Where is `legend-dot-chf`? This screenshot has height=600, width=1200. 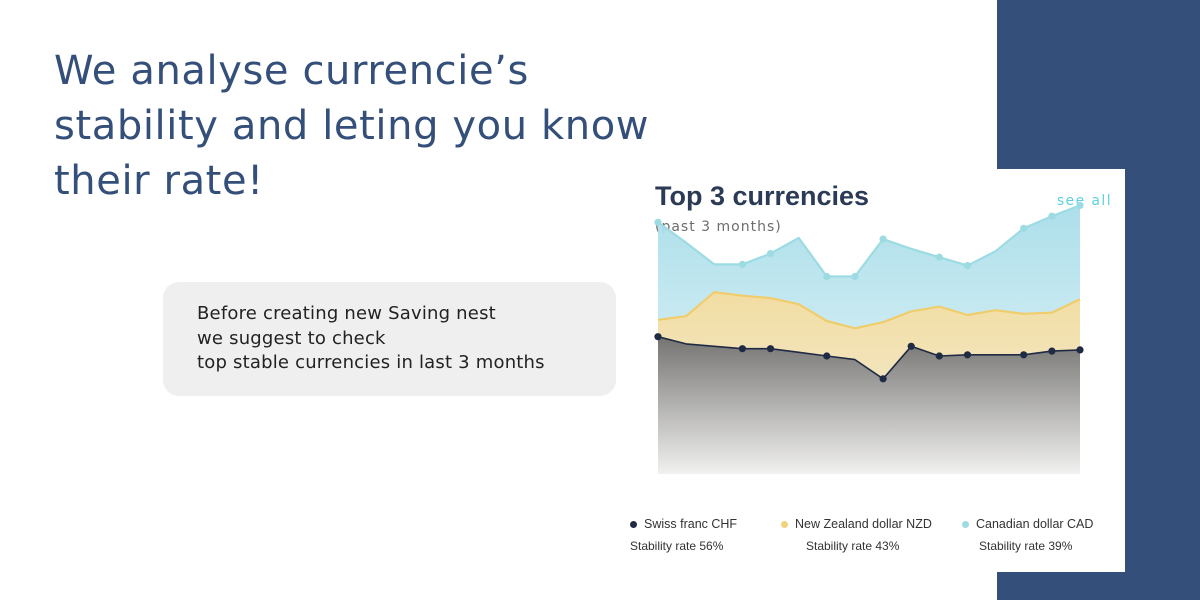
legend-dot-chf is located at coordinates (633, 524).